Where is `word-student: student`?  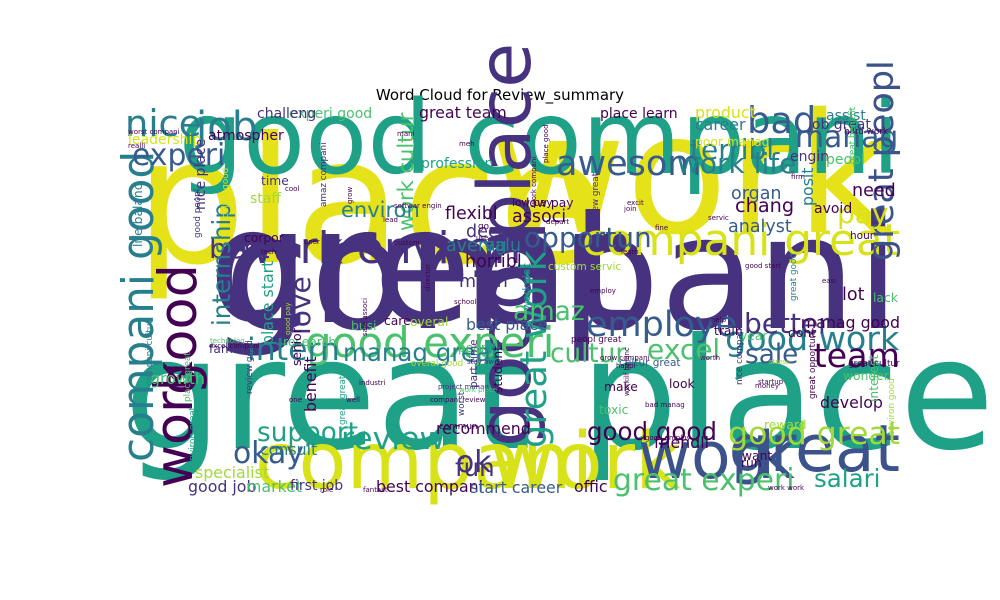 word-student: student is located at coordinates (498, 369).